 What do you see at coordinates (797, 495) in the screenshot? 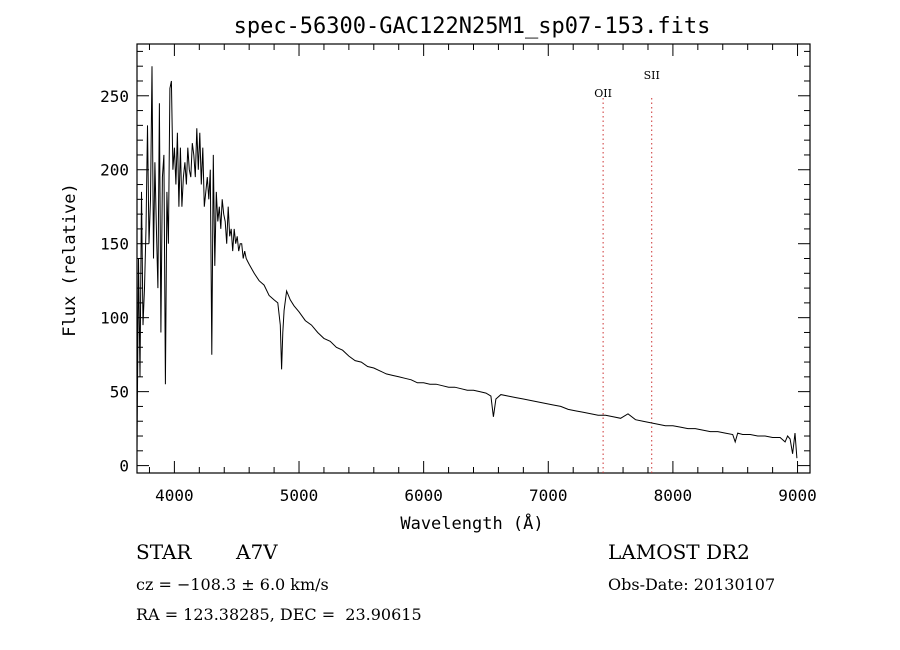
I see `x-tick-label: 9000` at bounding box center [797, 495].